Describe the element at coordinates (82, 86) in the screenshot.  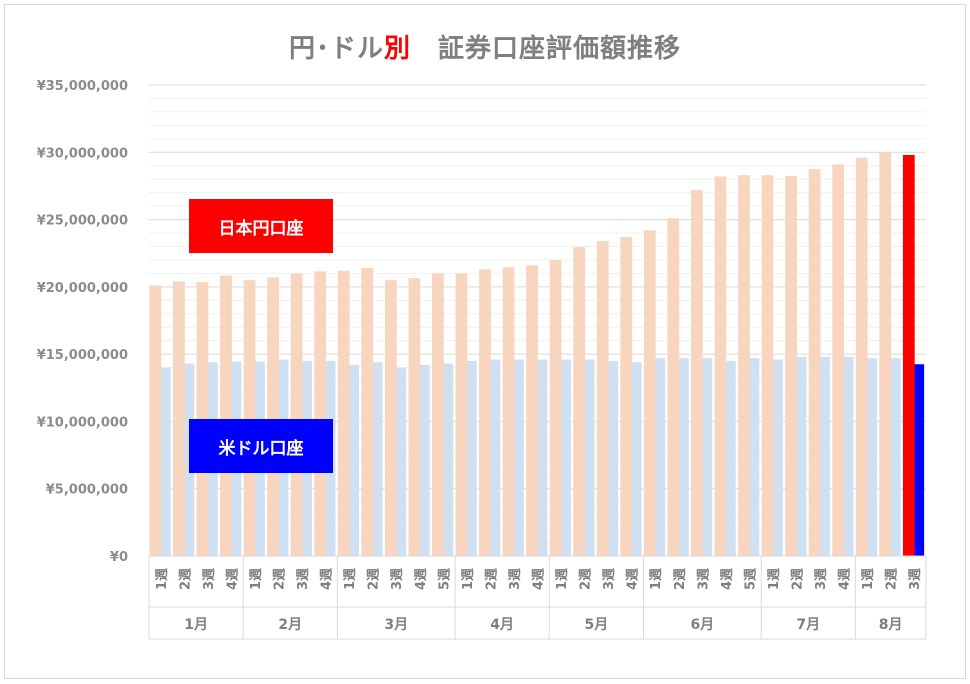
I see `y-tick-label: ¥35,000,000` at that location.